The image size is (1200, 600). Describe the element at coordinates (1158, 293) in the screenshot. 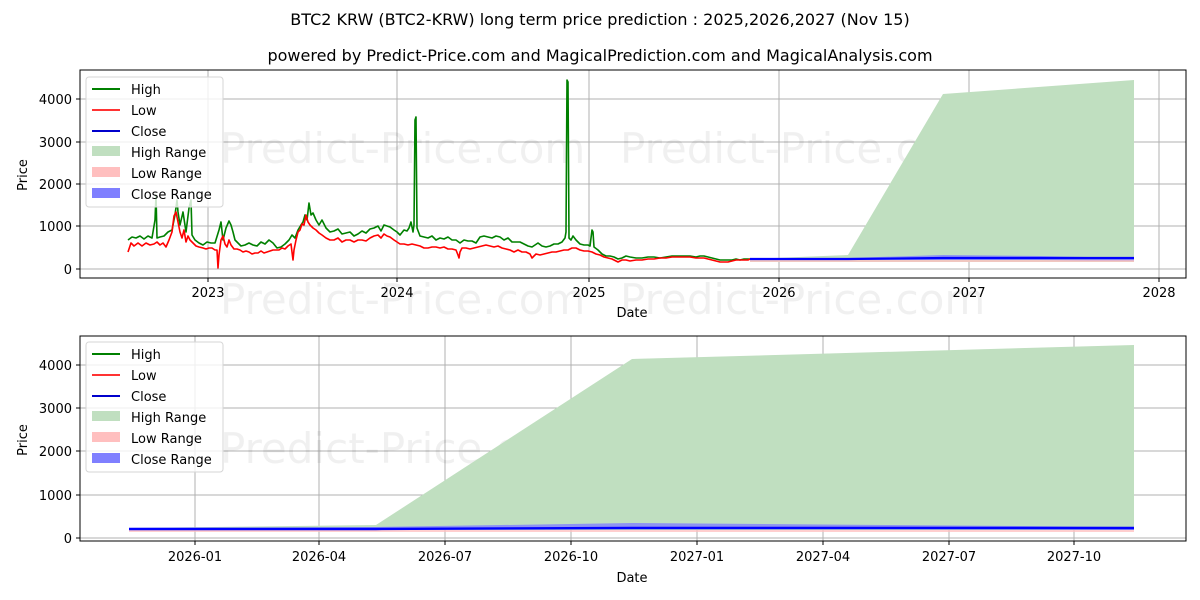

I see `x-tick-label: 2028` at that location.